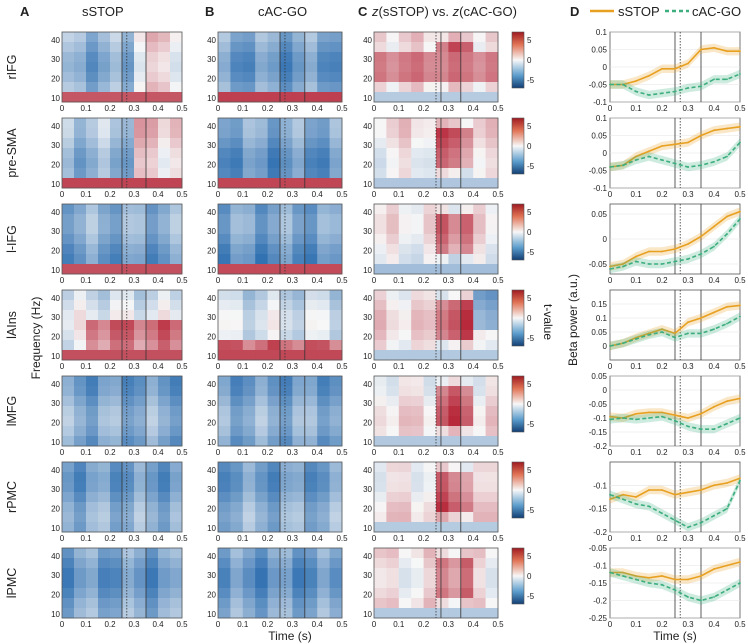  I want to click on y-tick-label: -0.05, so click(598, 404).